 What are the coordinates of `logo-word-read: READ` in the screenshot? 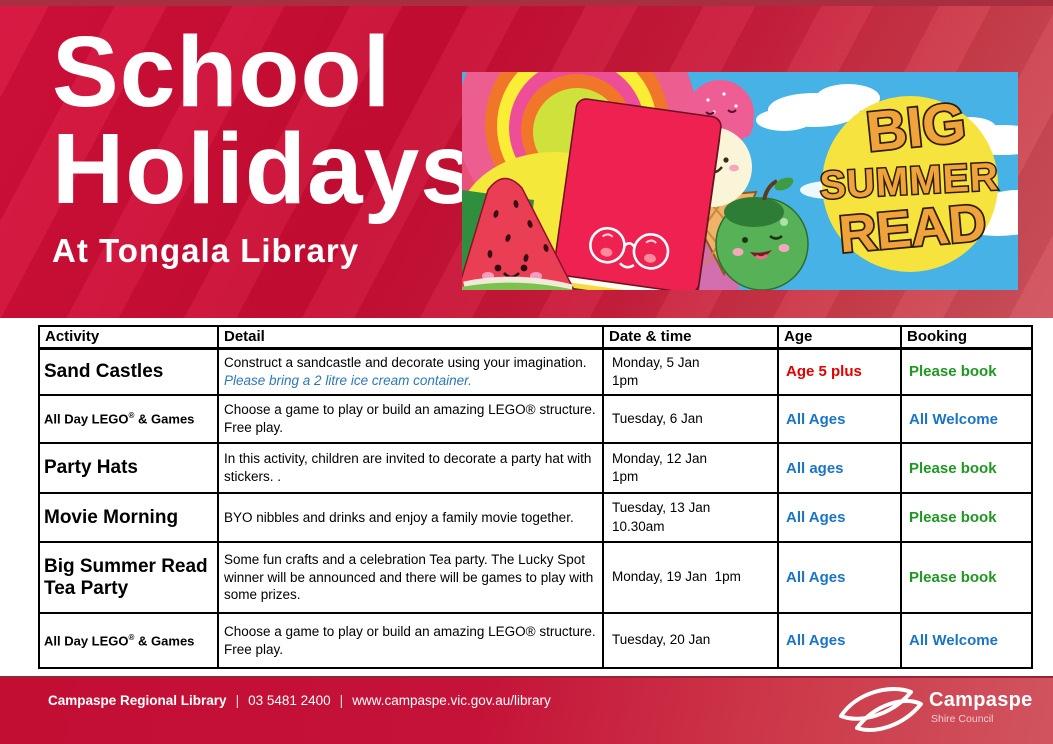 It's located at (913, 229).